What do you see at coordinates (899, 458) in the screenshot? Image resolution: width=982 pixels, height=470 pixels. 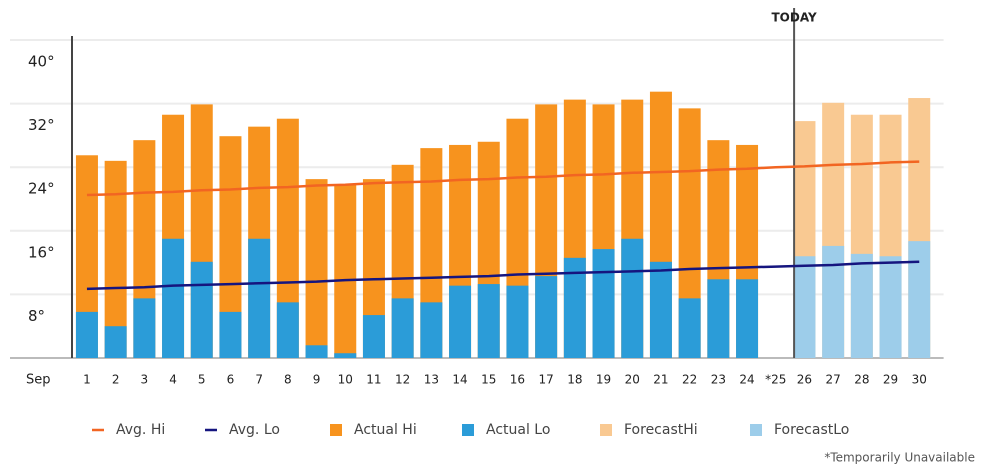 I see `footnote: *Temporarily Unavailable` at bounding box center [899, 458].